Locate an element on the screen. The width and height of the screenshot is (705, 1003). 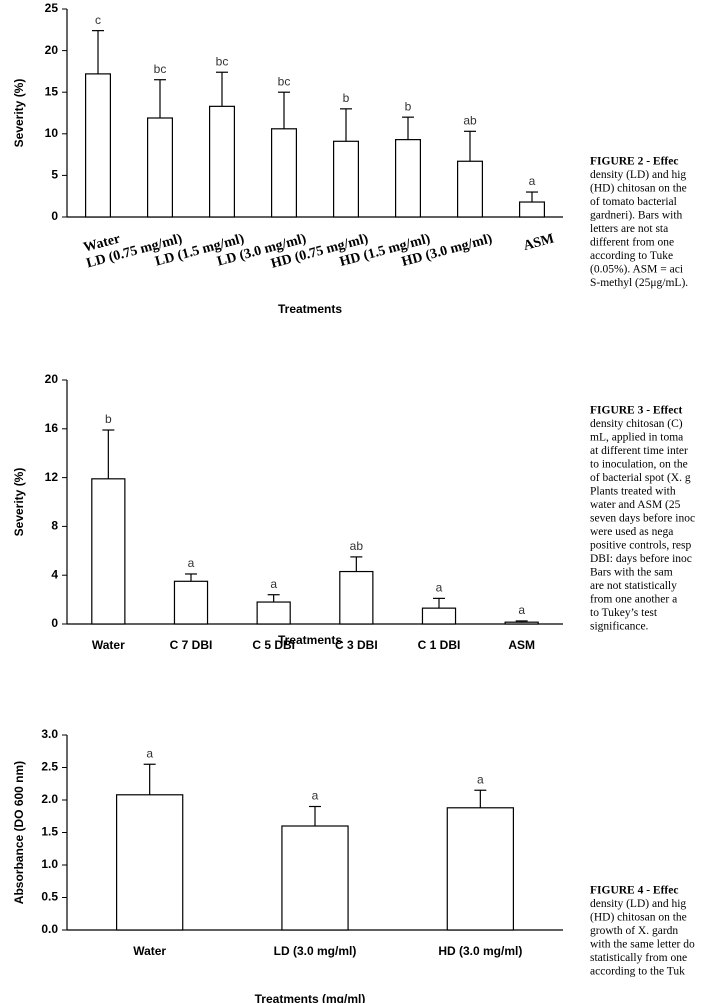
caption-line: of bacterial spot (X. g is located at coordinates (640, 478).